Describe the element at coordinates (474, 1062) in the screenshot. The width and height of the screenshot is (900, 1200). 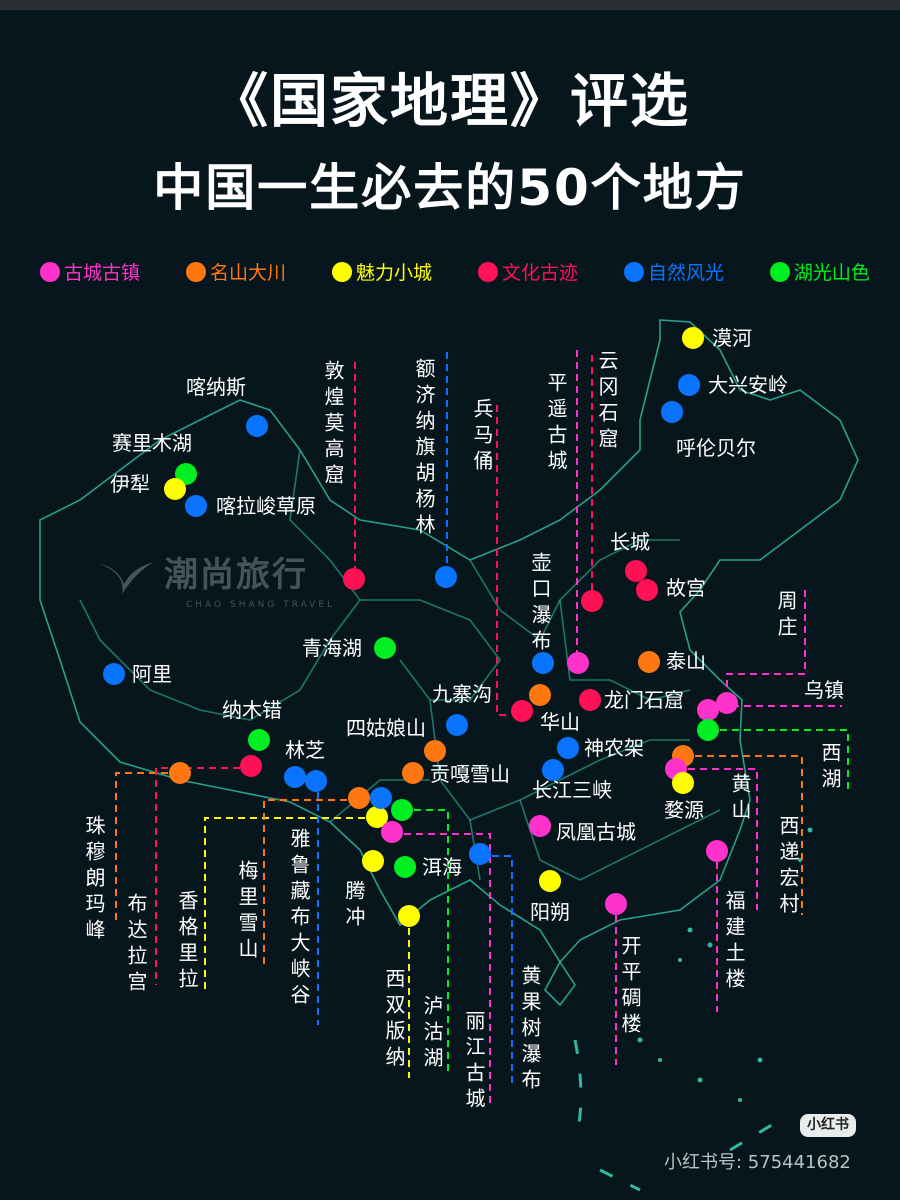
I see `place-label: 丽江古城` at that location.